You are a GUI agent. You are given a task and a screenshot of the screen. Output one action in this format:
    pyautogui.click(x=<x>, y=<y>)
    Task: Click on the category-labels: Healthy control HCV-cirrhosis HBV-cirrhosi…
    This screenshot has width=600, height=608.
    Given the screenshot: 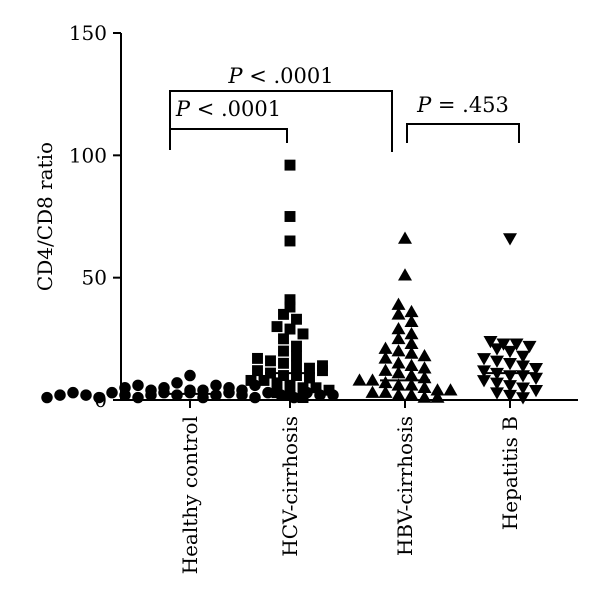 What is the action you would take?
    pyautogui.click(x=350, y=495)
    